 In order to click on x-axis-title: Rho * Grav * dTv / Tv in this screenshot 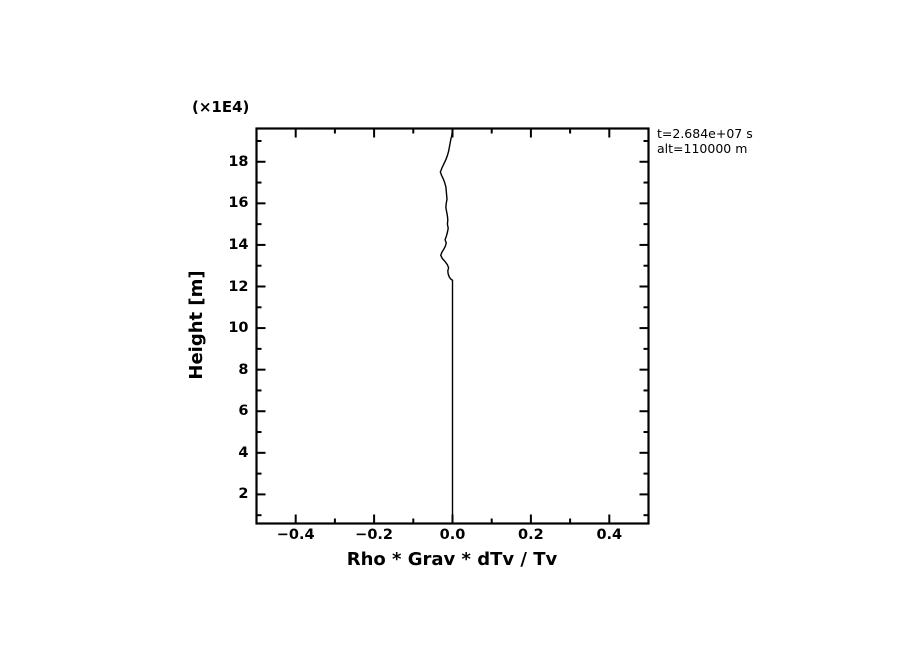, I will do `click(452, 559)`.